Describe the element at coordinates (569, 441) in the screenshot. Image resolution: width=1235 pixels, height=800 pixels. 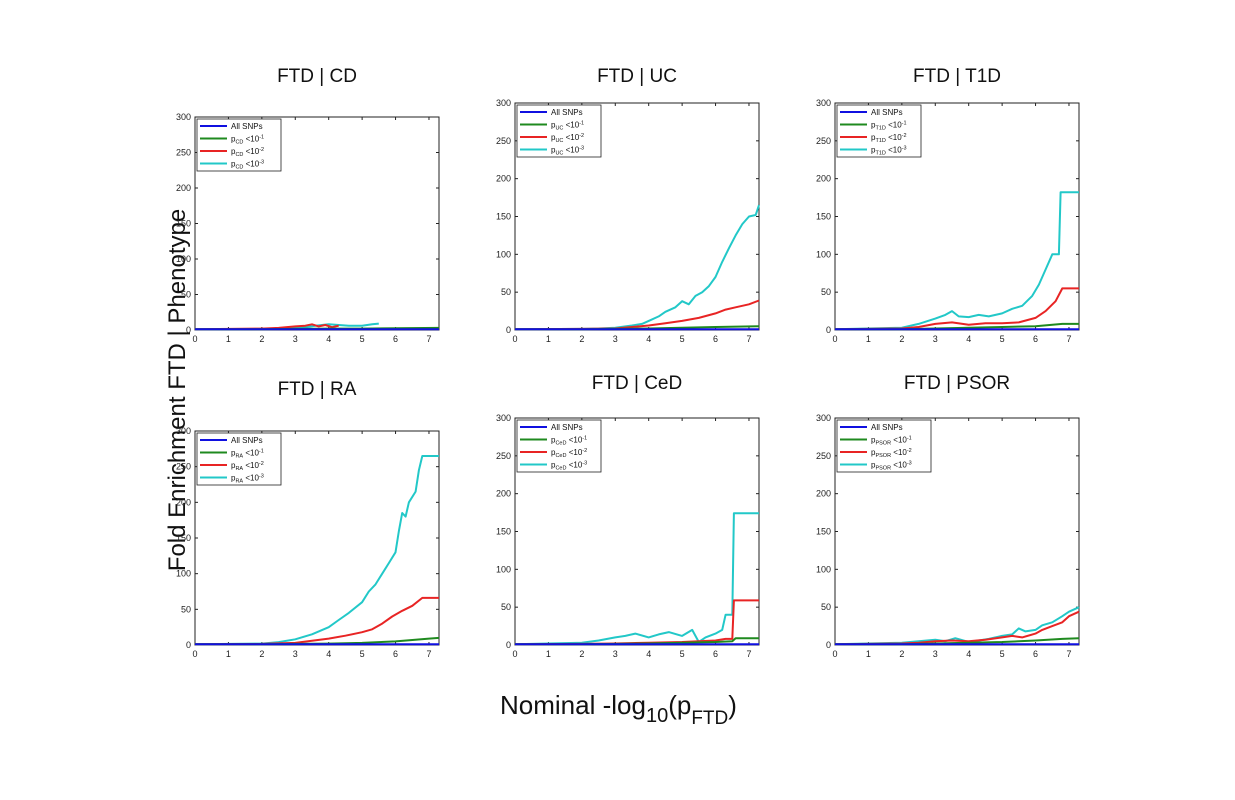
I see `legend-label: pCeD <10-1` at that location.